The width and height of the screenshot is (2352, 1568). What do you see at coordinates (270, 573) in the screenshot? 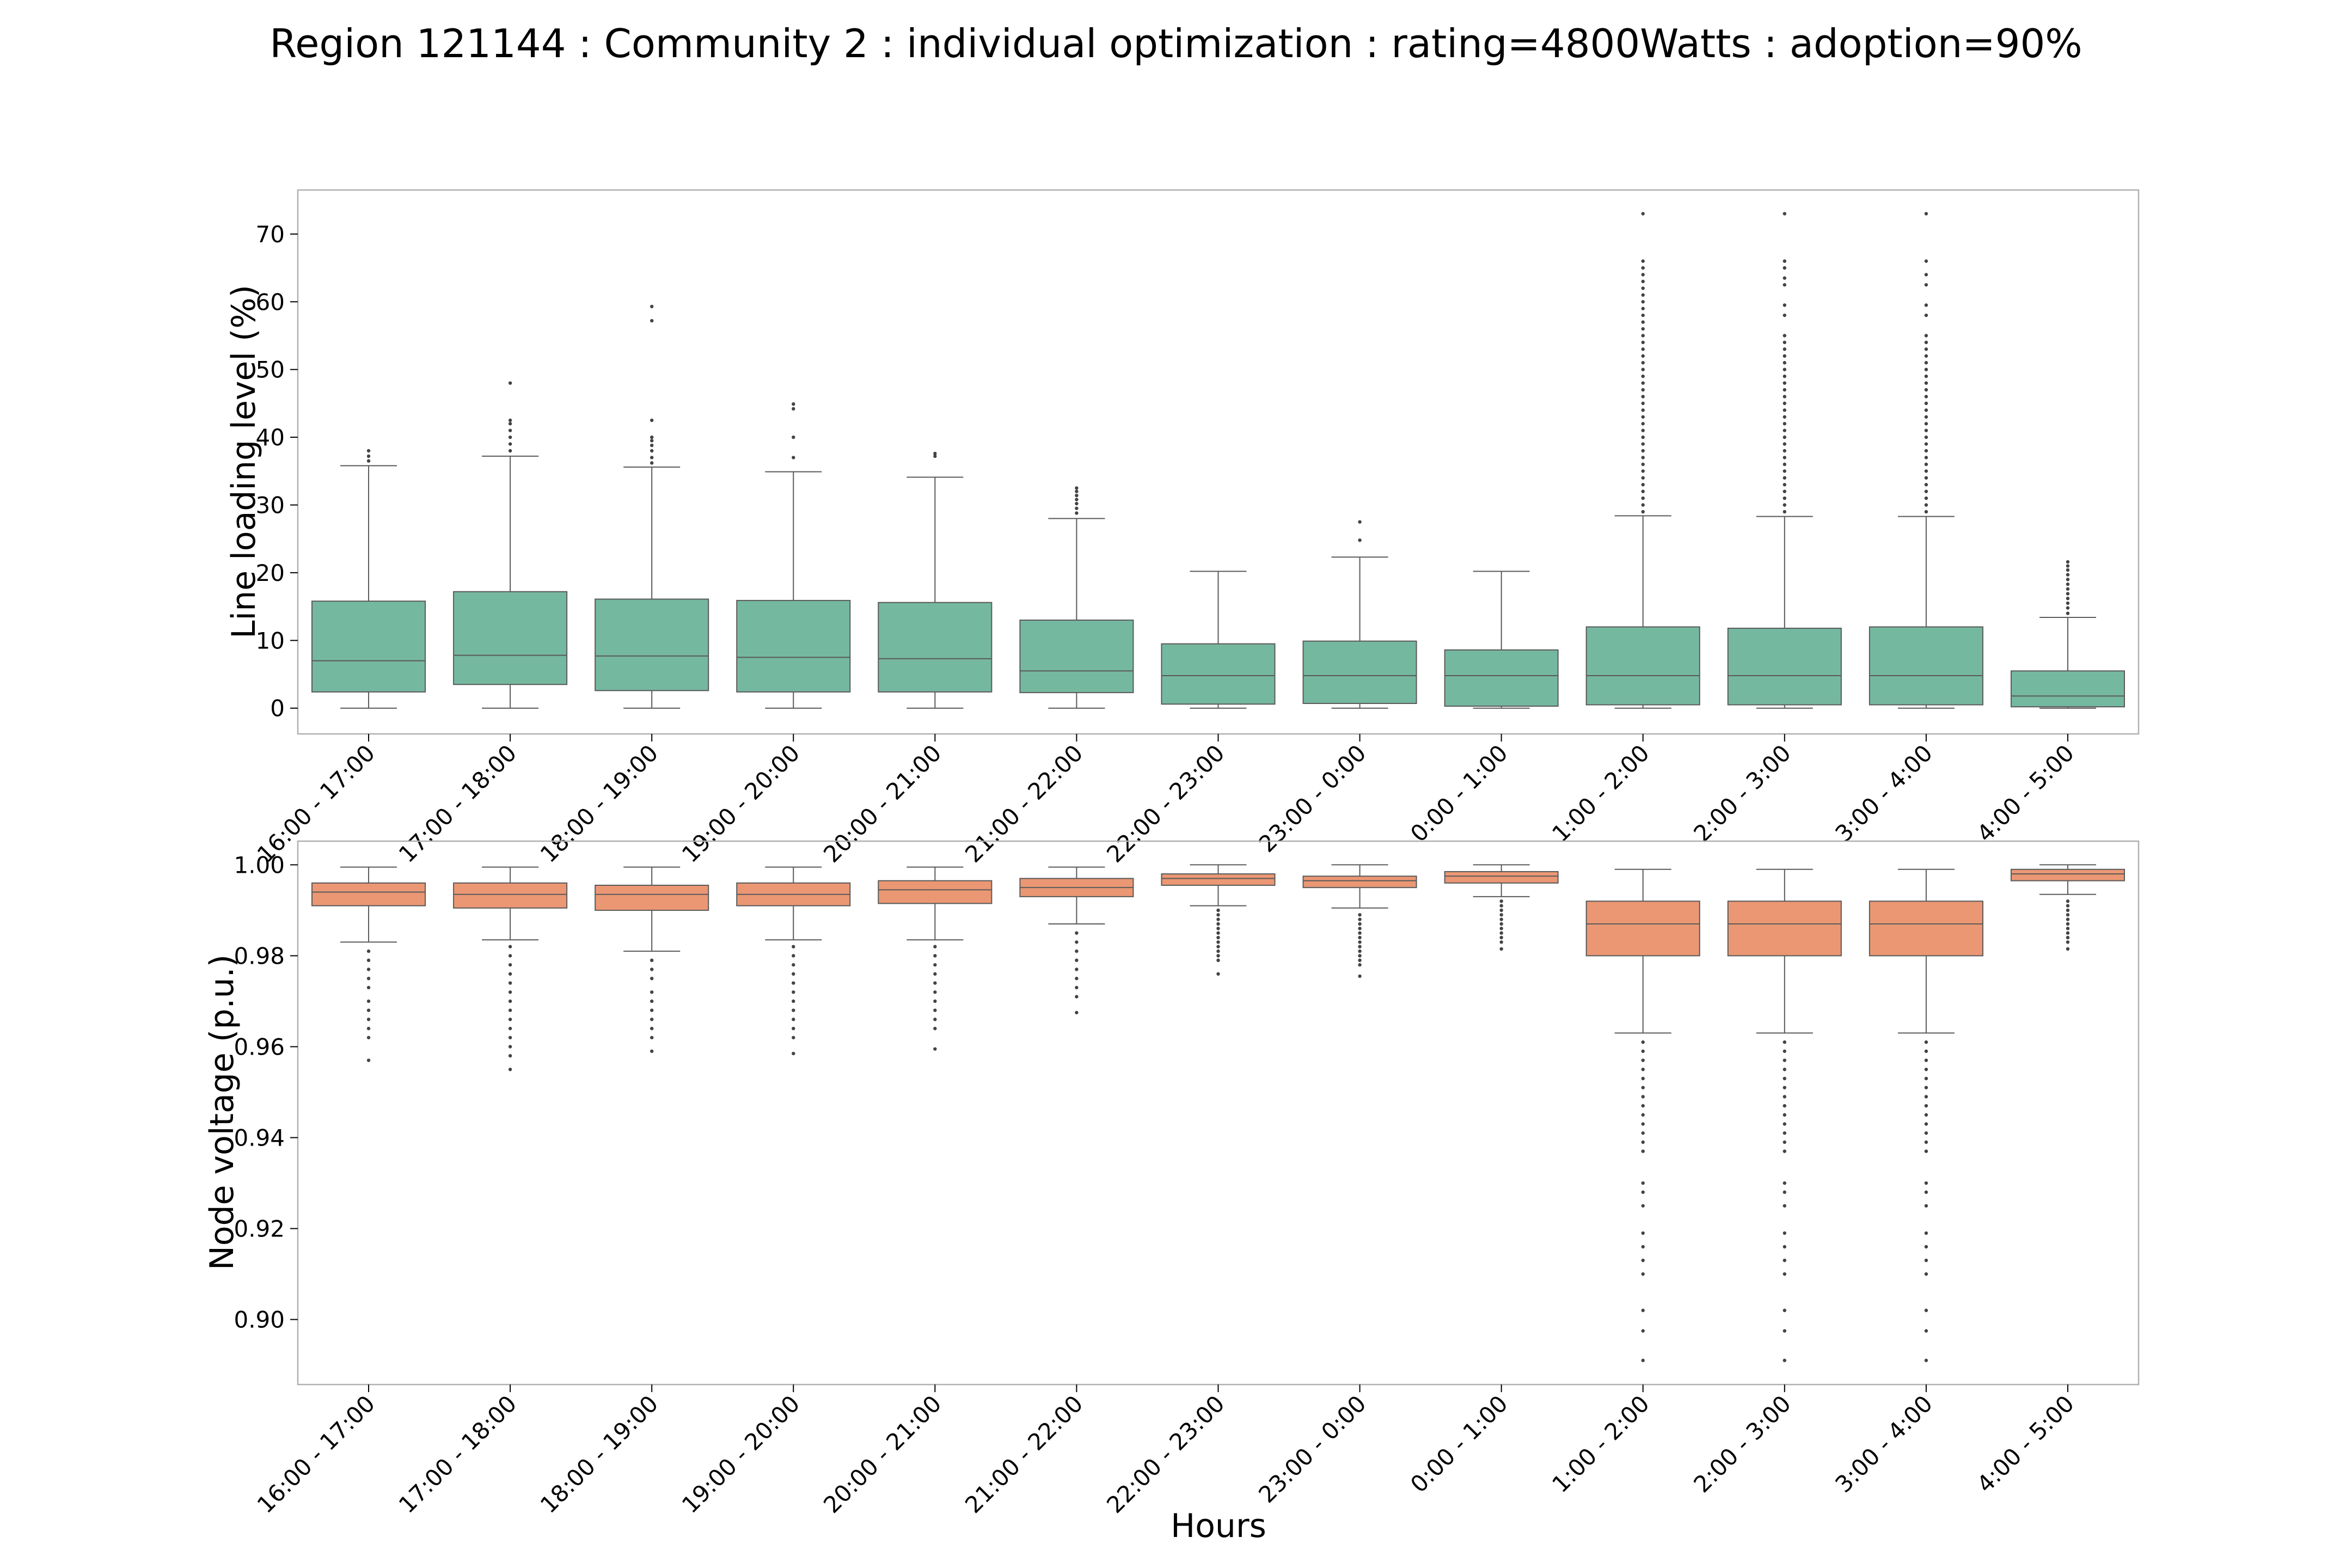
I see `line-loading-y-tick-label: 20` at bounding box center [270, 573].